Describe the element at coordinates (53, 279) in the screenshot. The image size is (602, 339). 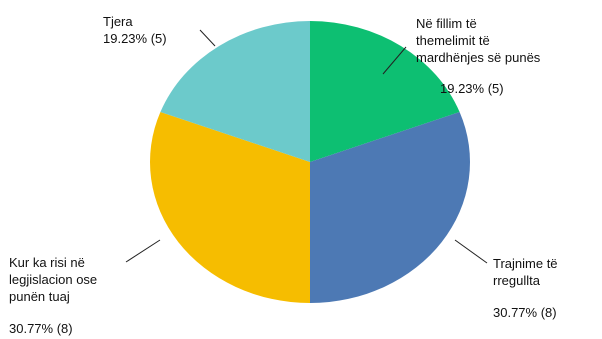
I see `slice-label-3-line-2: legjislacion ose` at that location.